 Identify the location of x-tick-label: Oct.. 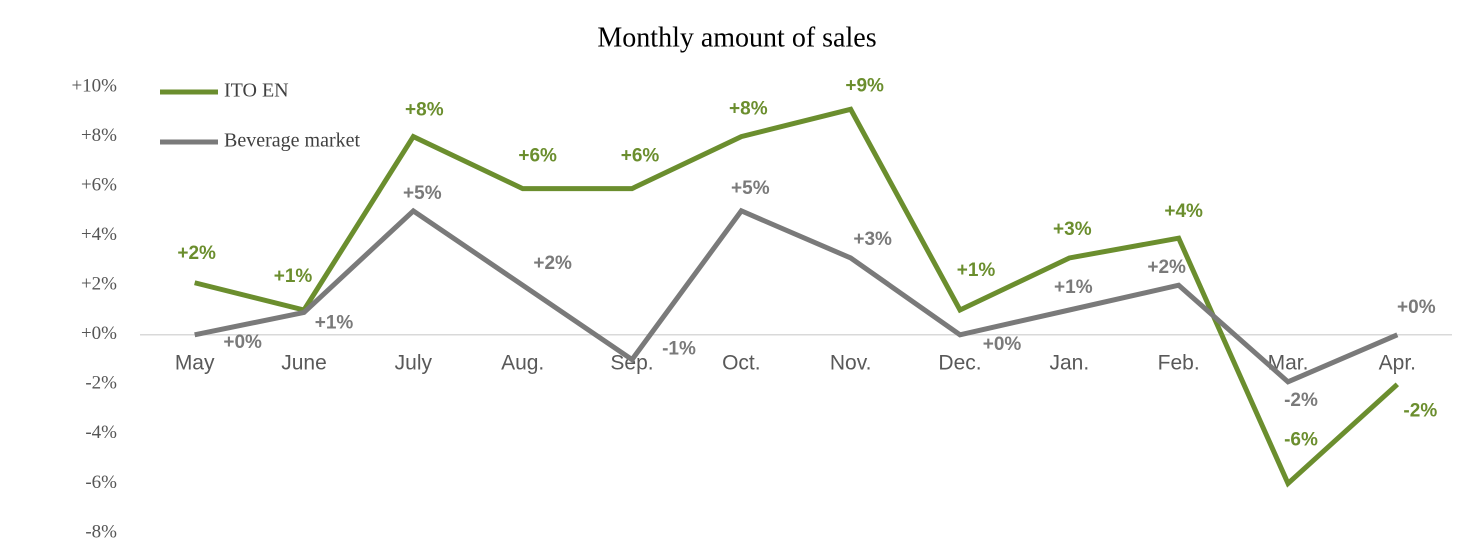
(741, 362).